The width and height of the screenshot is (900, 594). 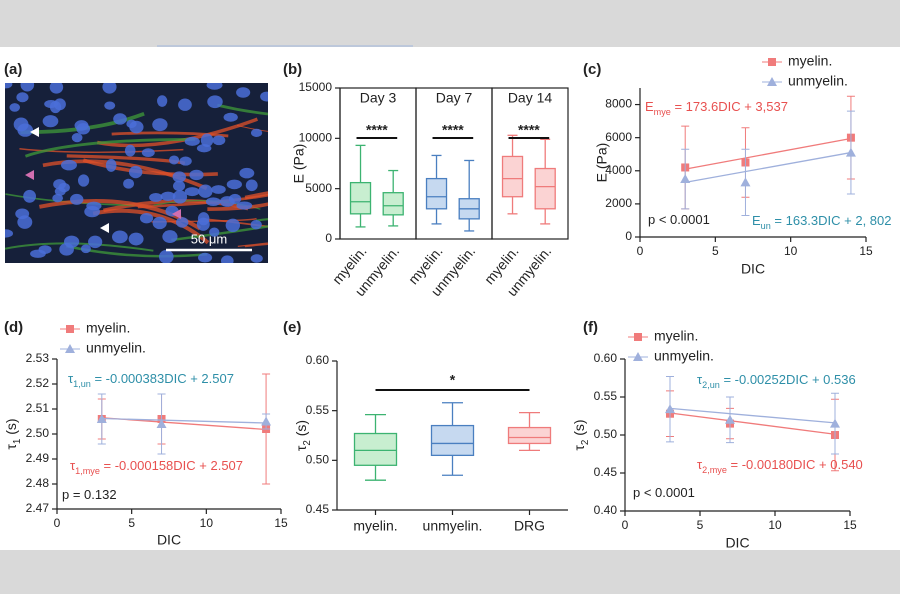 I want to click on y-tick-label: 2.47, so click(x=38, y=508).